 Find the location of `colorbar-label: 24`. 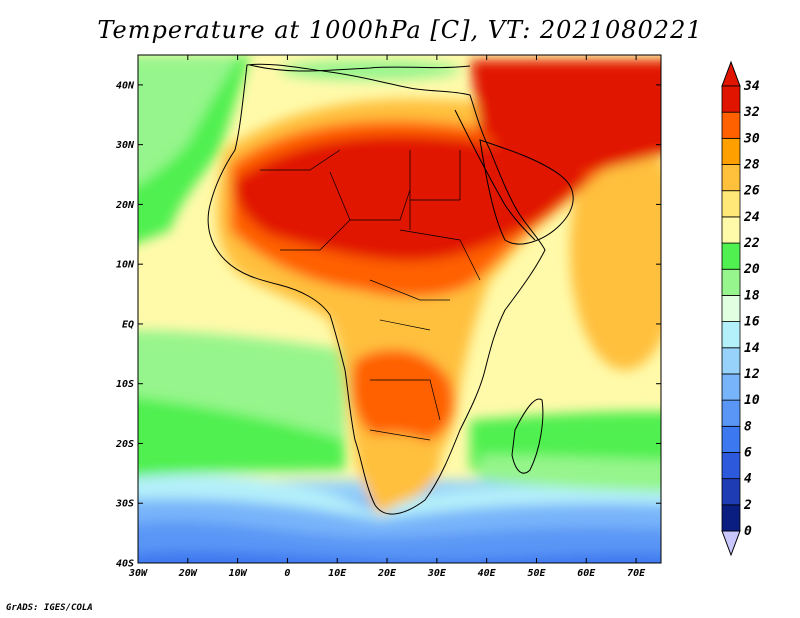

colorbar-label: 24 is located at coordinates (751, 217).